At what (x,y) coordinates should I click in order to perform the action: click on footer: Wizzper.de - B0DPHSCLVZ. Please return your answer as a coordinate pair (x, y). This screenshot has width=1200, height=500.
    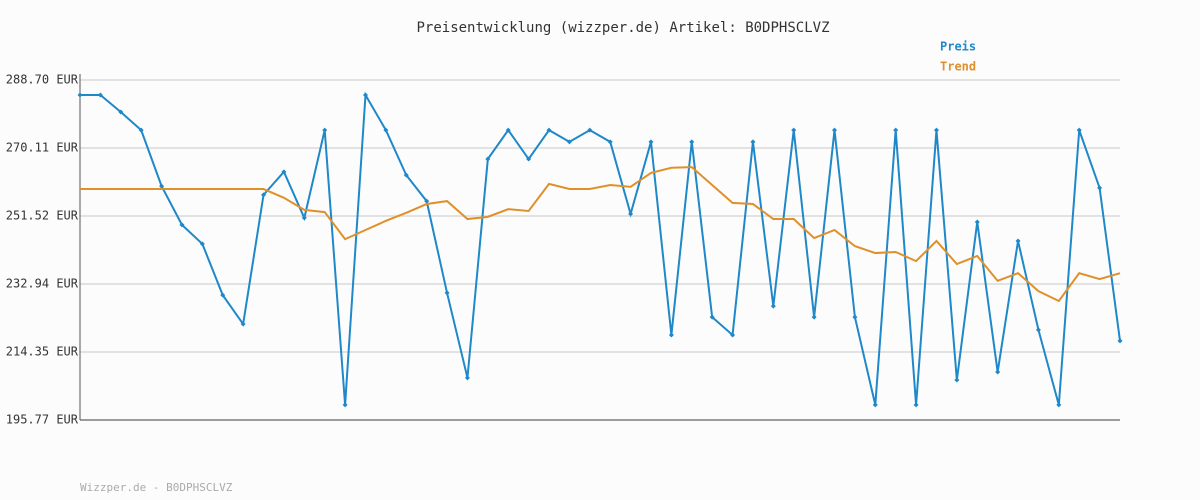
    Looking at the image, I should click on (156, 487).